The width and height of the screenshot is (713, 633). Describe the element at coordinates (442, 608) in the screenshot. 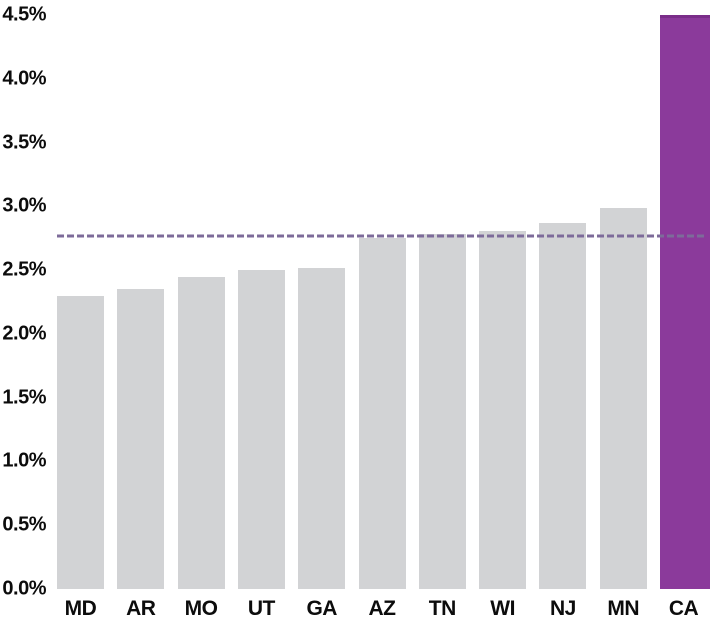

I see `x-tick-label-tn: TN` at that location.